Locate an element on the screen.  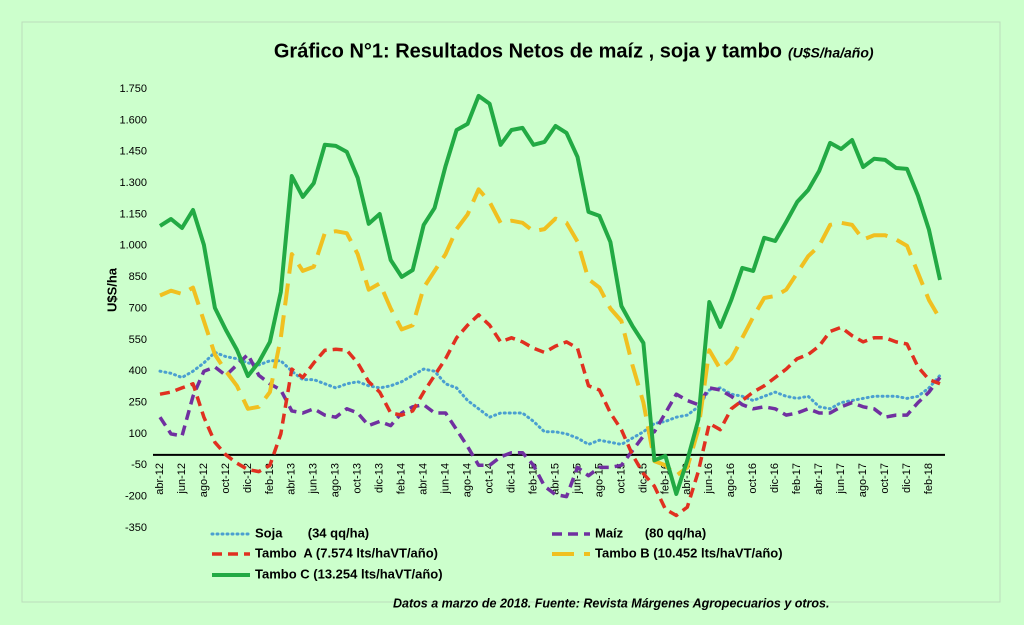
y-tick-label: -350 is located at coordinates (136, 528).